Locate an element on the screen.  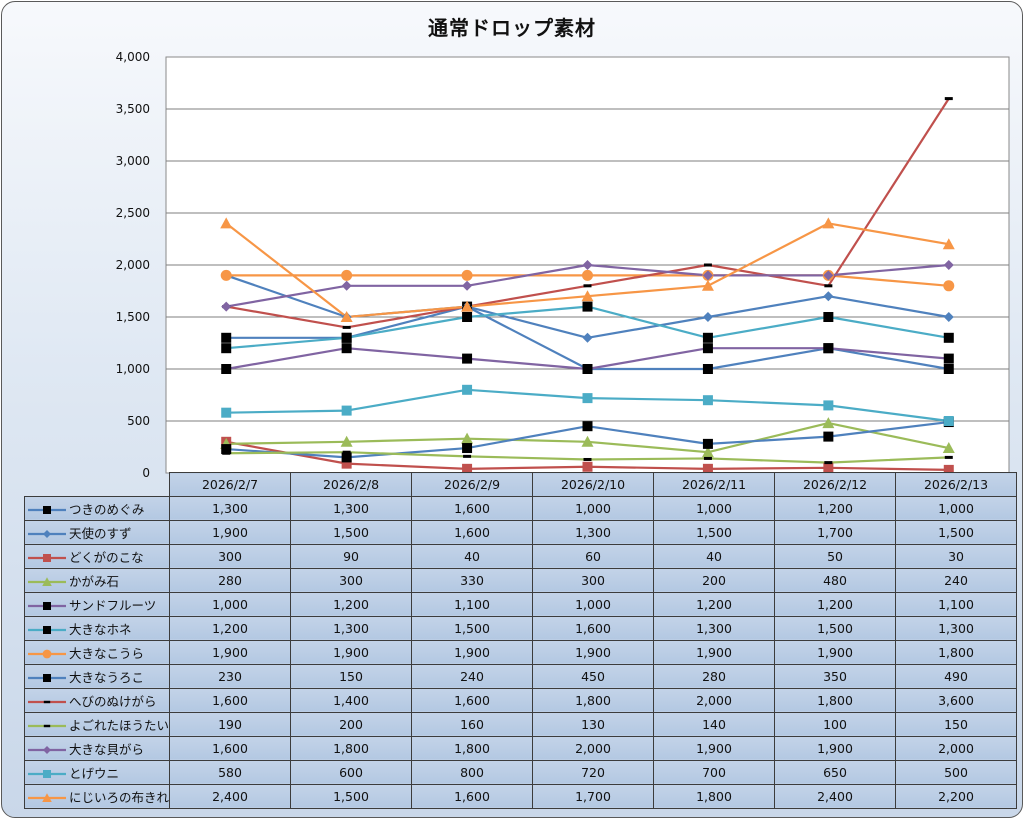
legend-label: サンドフルーツ is located at coordinates (113, 605).